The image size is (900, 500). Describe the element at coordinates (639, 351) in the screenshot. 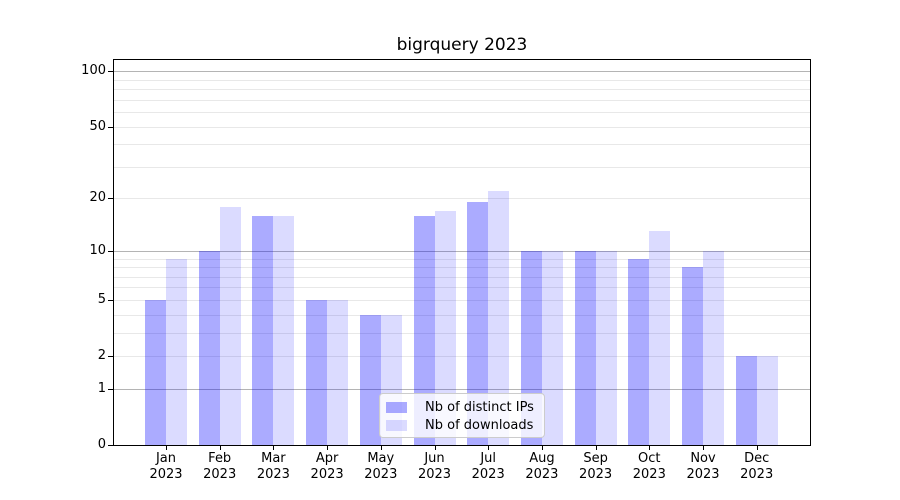

I see `bar-distinct-ips-oct` at that location.